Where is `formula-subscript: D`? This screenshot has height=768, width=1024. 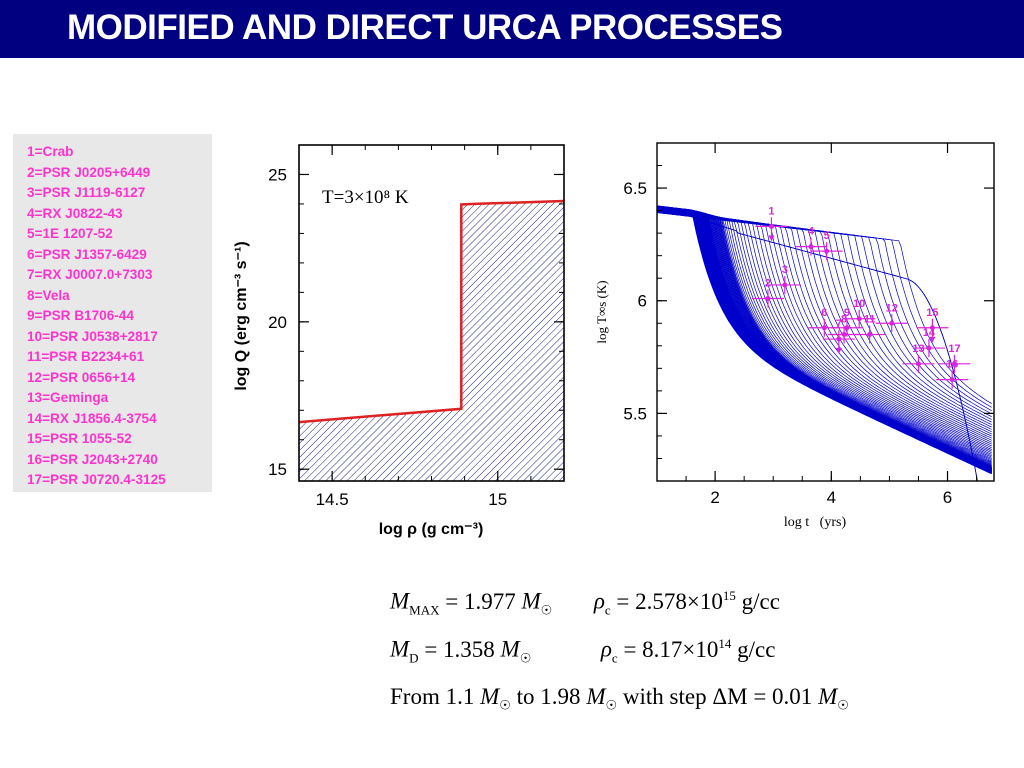
formula-subscript: D is located at coordinates (414, 658).